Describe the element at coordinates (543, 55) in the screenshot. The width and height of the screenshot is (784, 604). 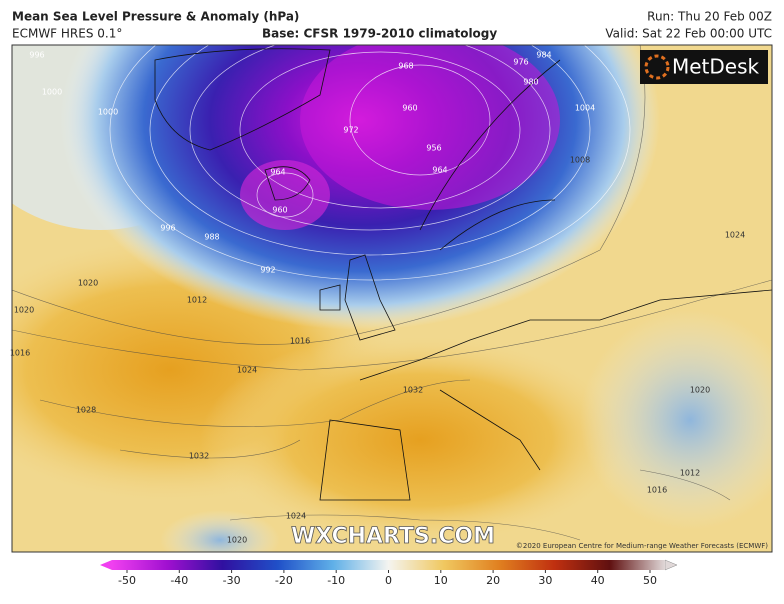
I see `isobar-label: 984` at that location.